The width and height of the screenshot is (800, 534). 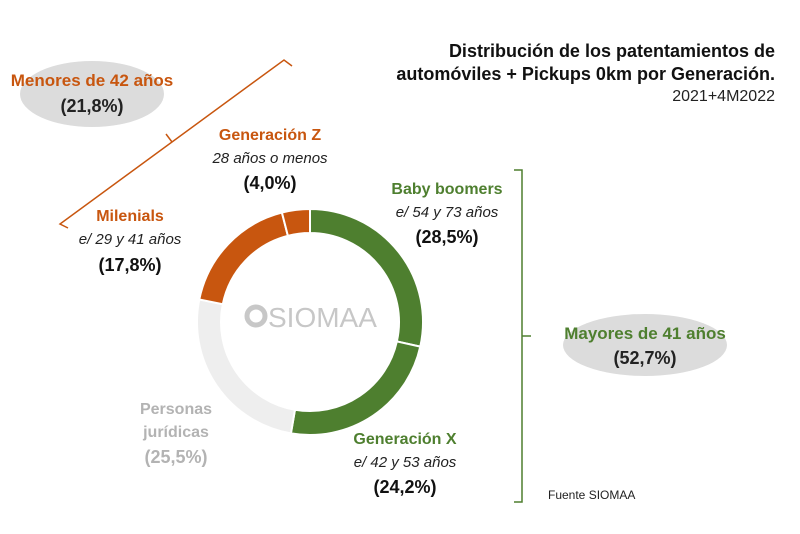 I want to click on group-oval-mayores, so click(x=645, y=345).